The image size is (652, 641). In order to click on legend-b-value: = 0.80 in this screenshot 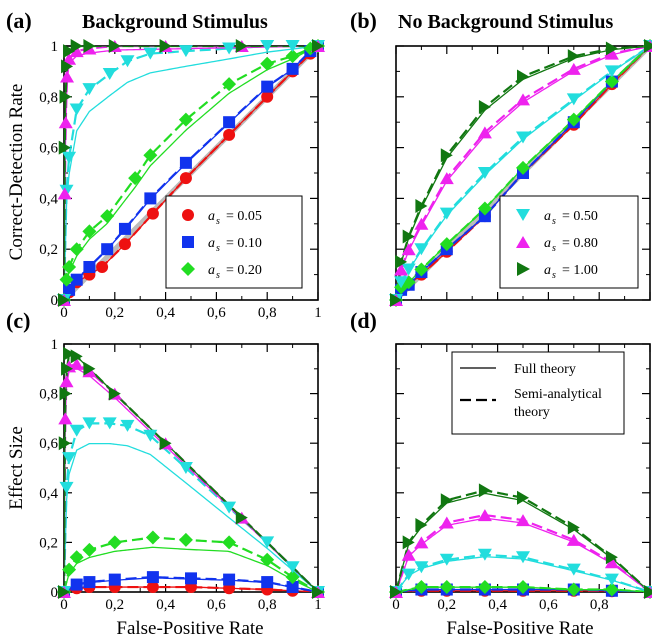, I will do `click(580, 243)`.